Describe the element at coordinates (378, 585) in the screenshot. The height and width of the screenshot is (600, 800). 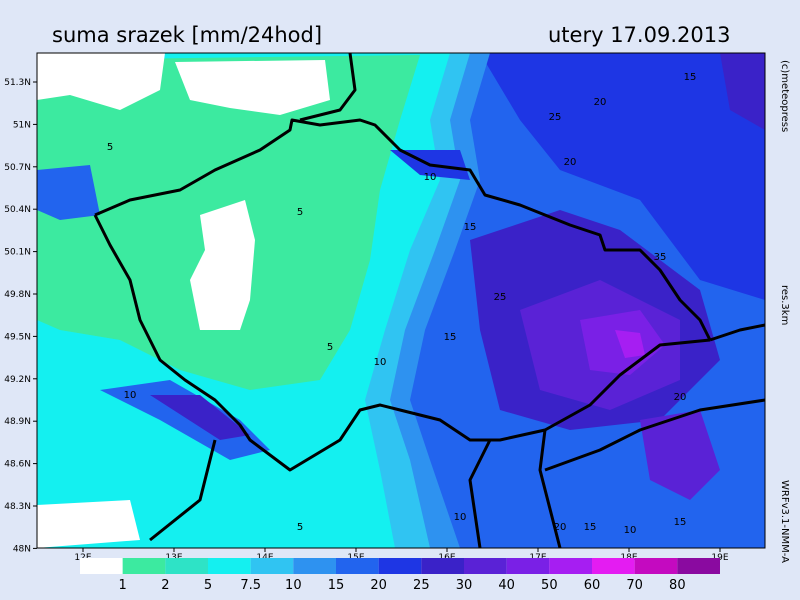
I see `legend-level: 20` at that location.